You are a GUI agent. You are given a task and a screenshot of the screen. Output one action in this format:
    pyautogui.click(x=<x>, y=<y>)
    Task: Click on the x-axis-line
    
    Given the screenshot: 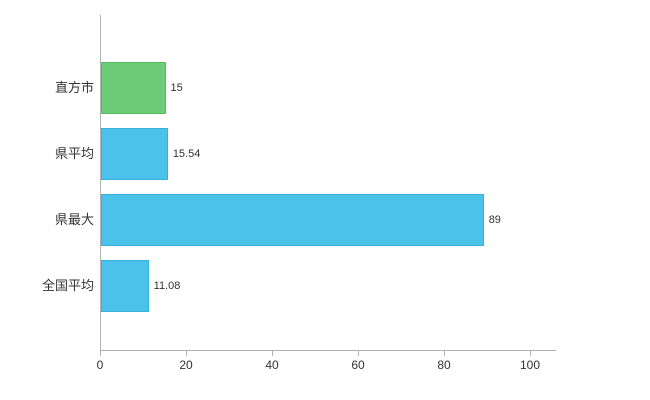 What is the action you would take?
    pyautogui.click(x=328, y=350)
    